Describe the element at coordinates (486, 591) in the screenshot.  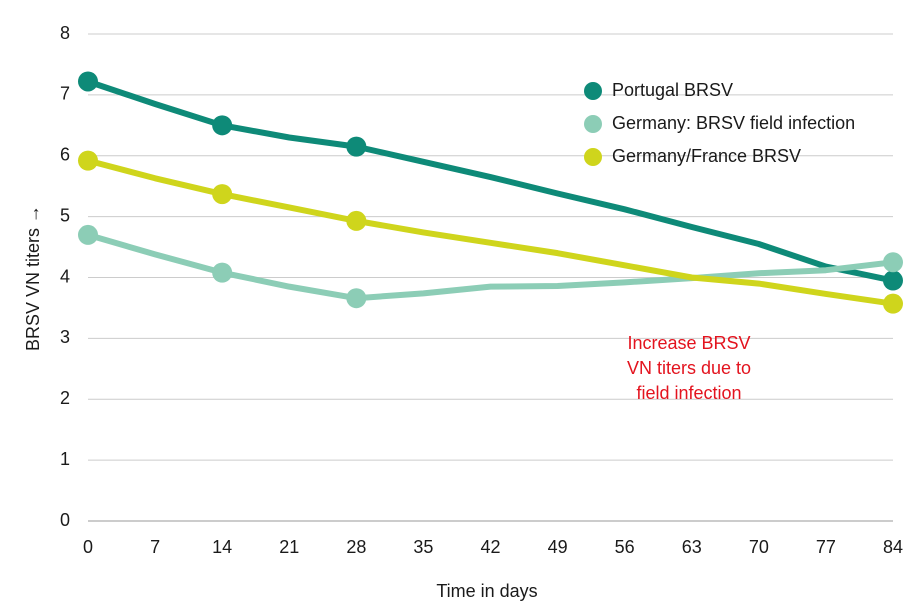
I see `x-axis-label: Time in days` at that location.